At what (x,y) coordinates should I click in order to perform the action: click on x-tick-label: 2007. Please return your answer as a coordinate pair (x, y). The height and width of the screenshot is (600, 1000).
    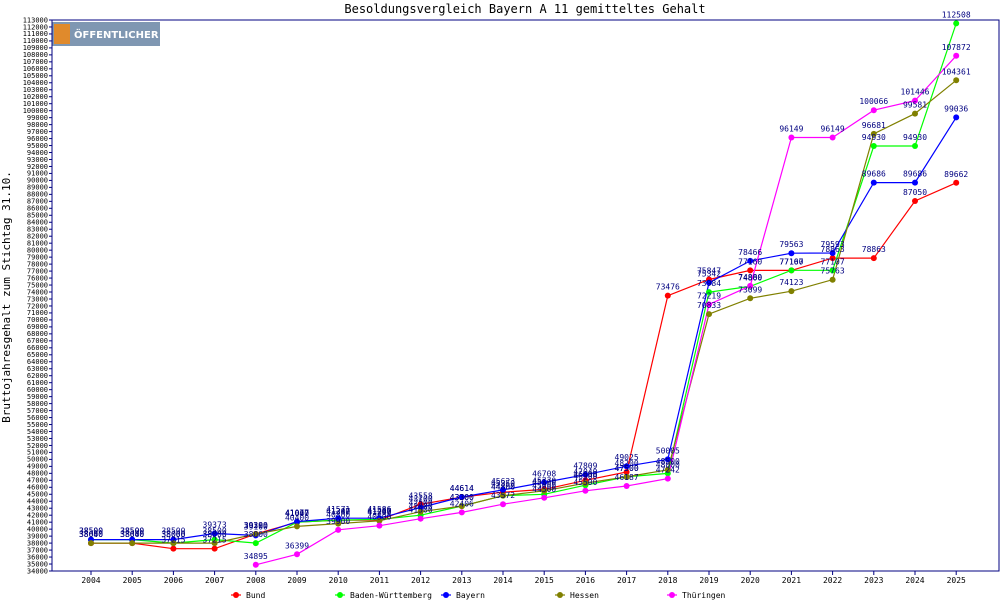
    Looking at the image, I should click on (214, 580).